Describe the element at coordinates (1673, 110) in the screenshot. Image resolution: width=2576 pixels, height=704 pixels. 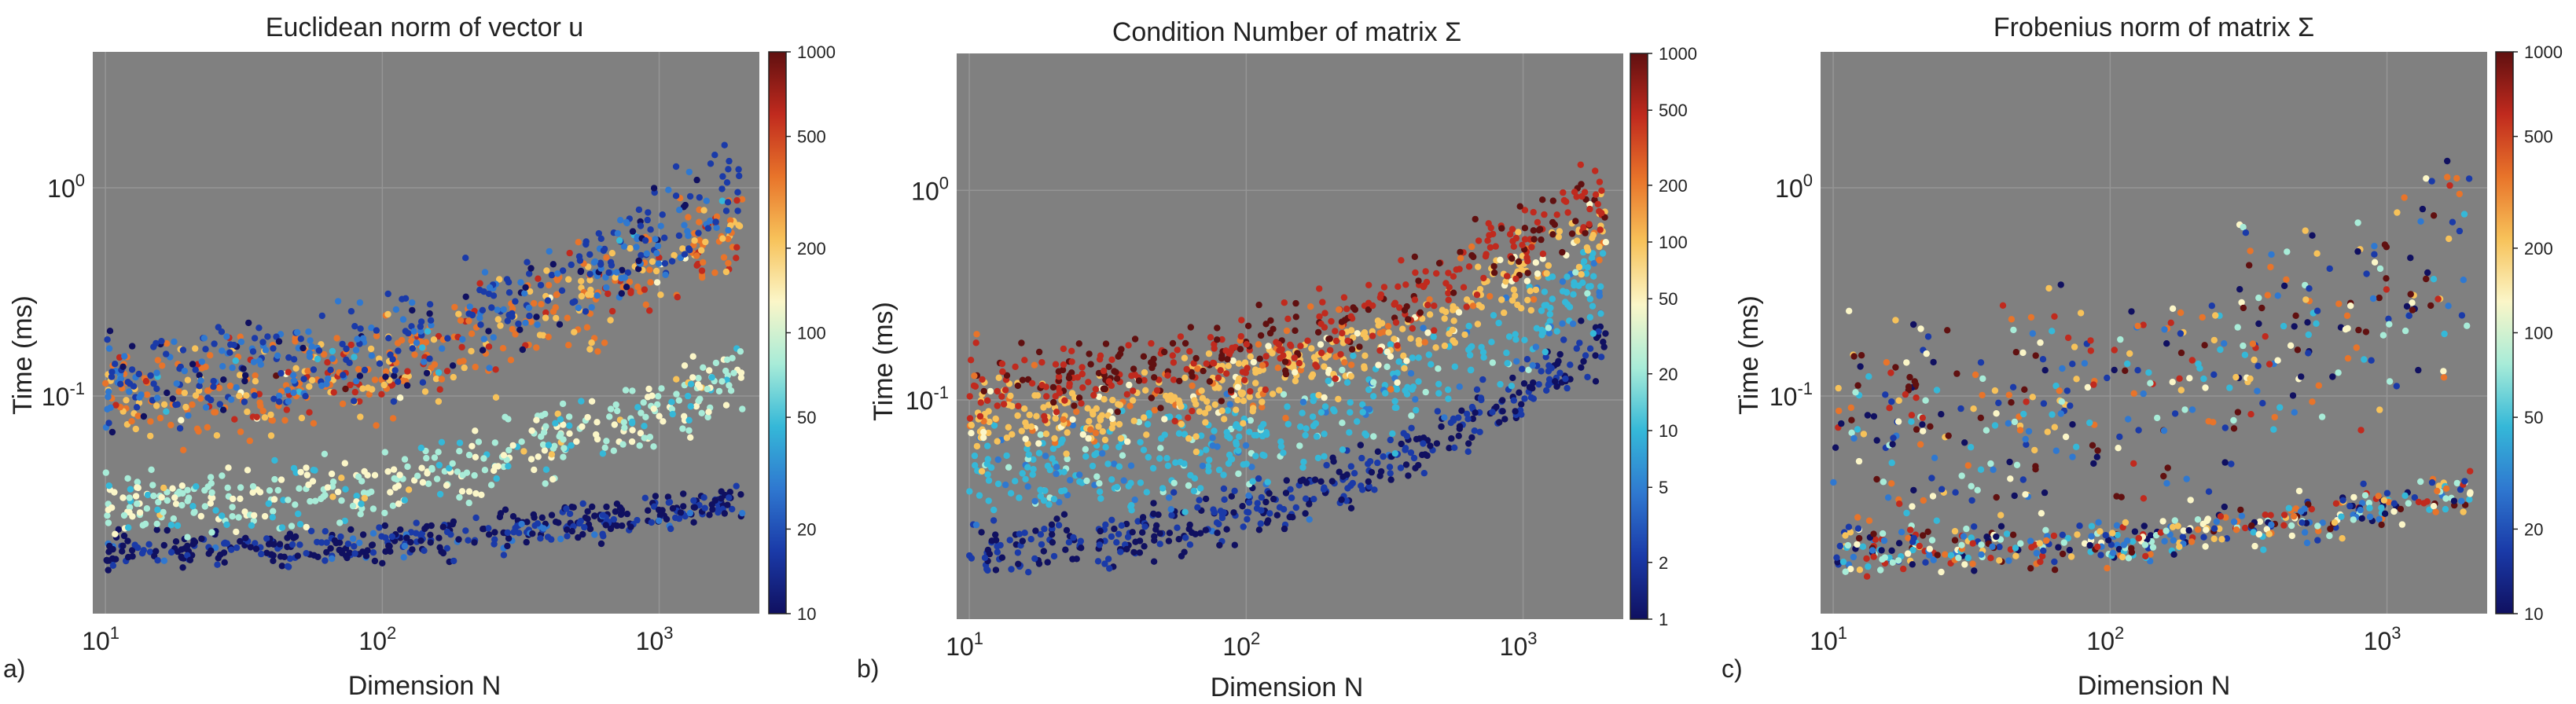
I see `colorbar-tick-label: 500` at that location.